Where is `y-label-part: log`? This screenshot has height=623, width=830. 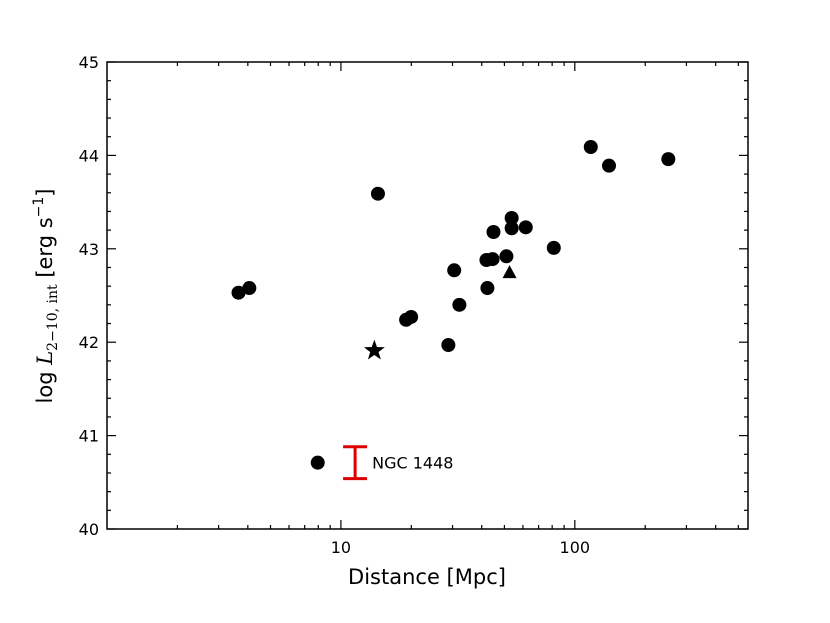 y-label-part: log is located at coordinates (45, 384).